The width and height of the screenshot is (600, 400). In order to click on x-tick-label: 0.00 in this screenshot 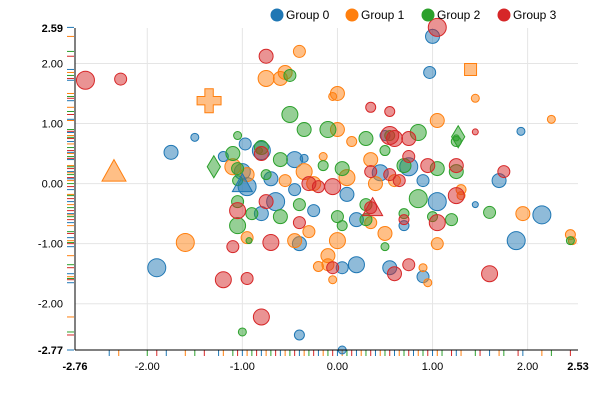, I will do `click(337, 367)`.